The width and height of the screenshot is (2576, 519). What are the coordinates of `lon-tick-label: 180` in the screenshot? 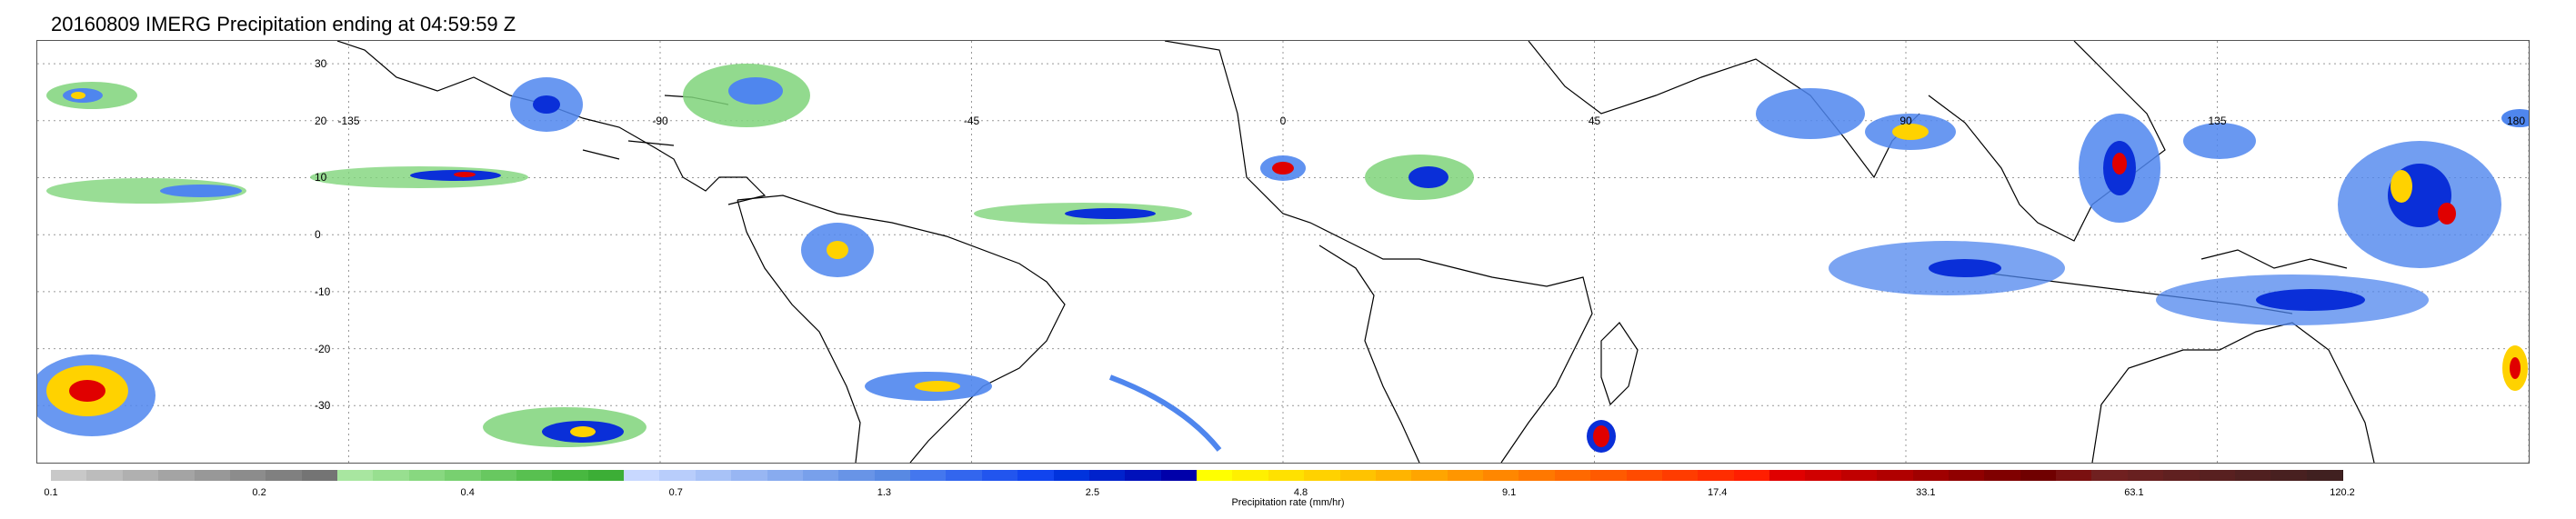 It's located at (2516, 121).